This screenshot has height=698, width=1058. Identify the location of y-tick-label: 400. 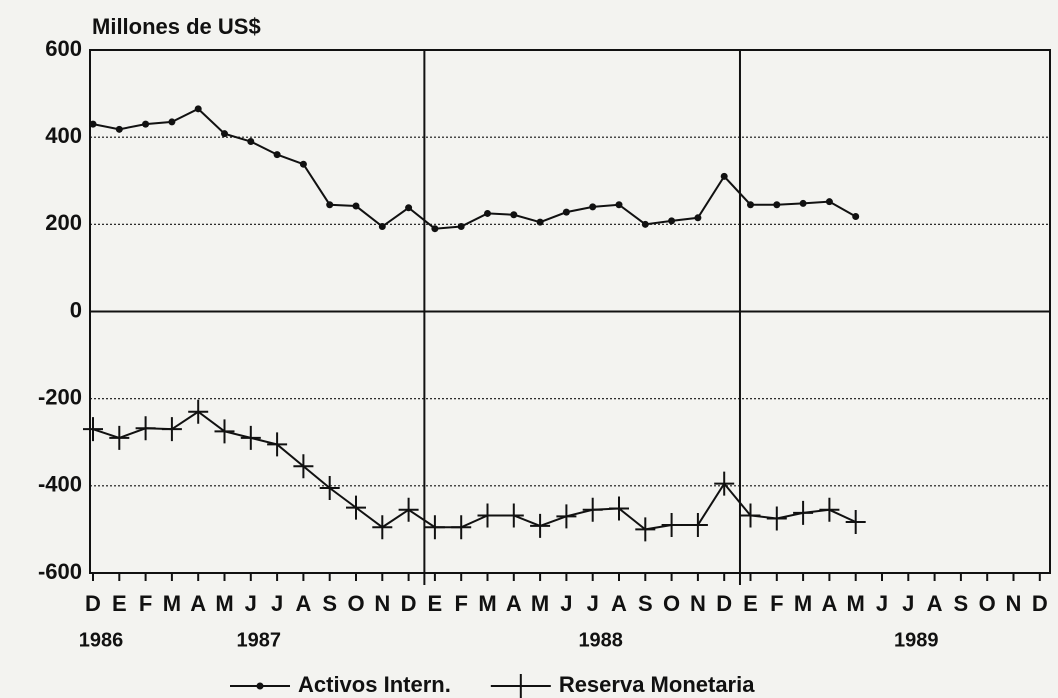
(63, 135).